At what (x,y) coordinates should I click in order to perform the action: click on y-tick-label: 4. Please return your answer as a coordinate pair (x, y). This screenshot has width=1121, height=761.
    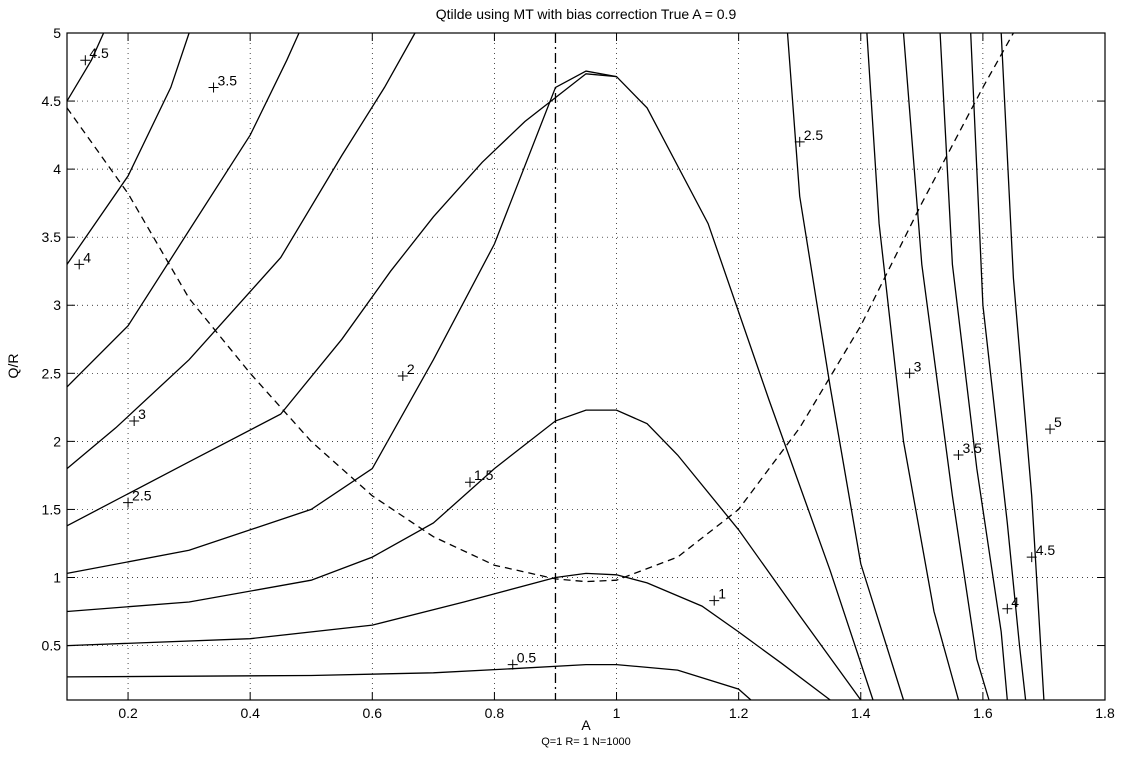
    Looking at the image, I should click on (57, 169).